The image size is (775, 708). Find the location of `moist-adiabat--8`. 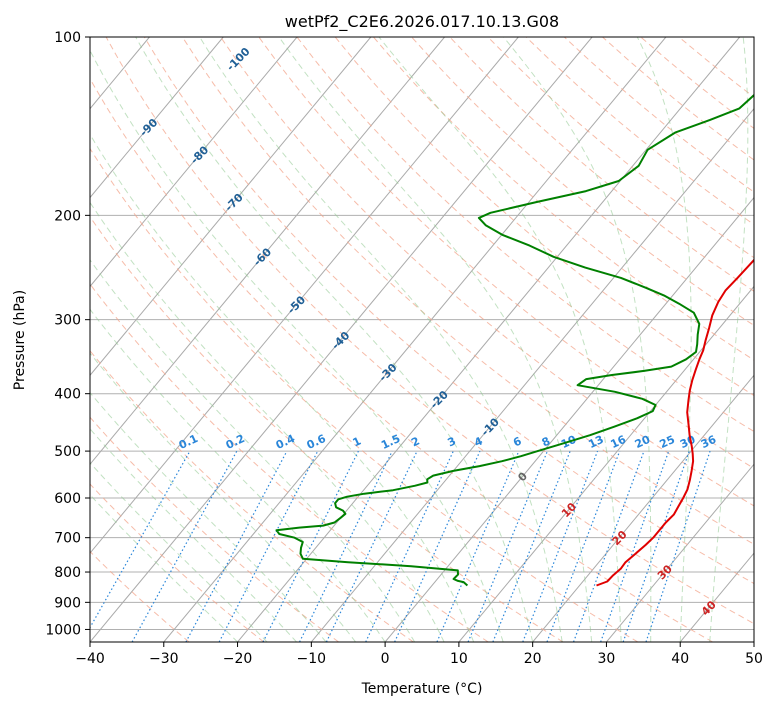

moist-adiabat--8 is located at coordinates (208, 516).